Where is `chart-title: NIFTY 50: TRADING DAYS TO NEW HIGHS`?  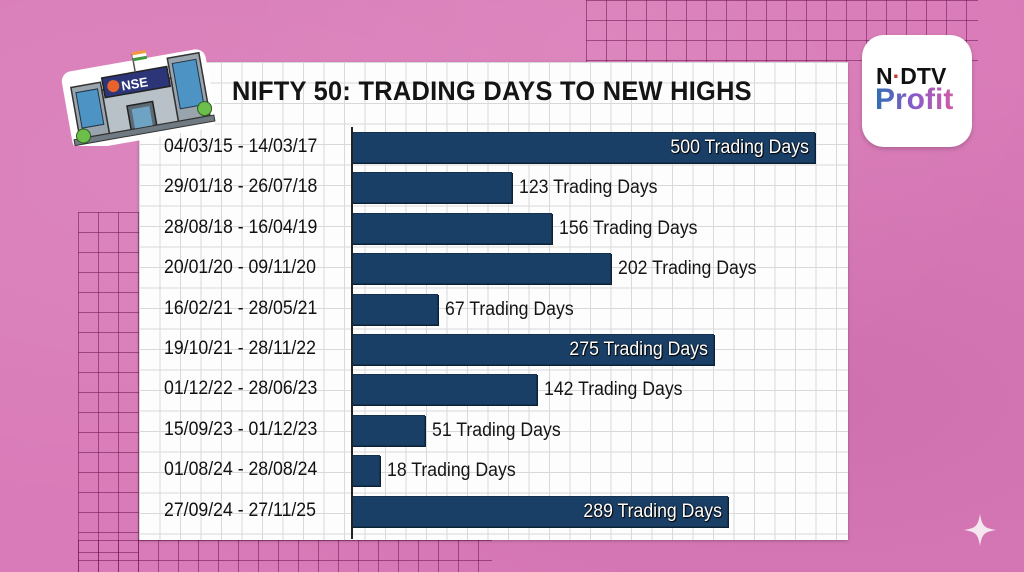 chart-title: NIFTY 50: TRADING DAYS TO NEW HIGHS is located at coordinates (492, 91).